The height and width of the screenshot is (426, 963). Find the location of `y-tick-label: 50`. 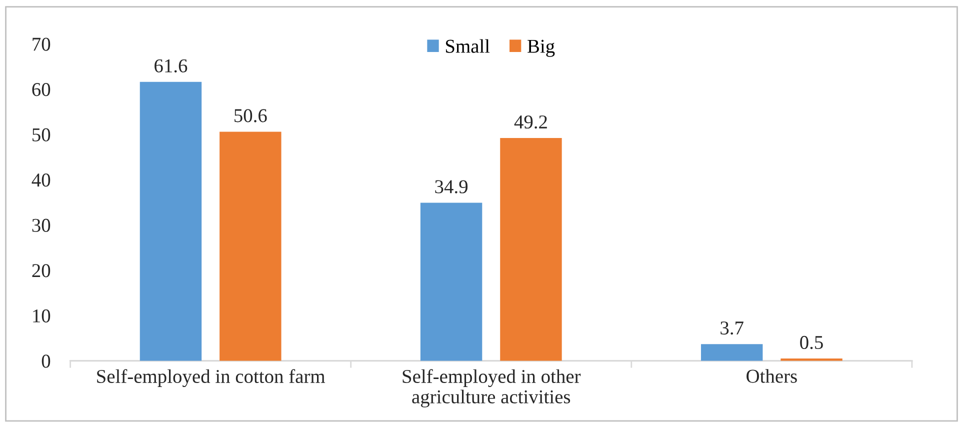

y-tick-label: 50 is located at coordinates (41, 135).